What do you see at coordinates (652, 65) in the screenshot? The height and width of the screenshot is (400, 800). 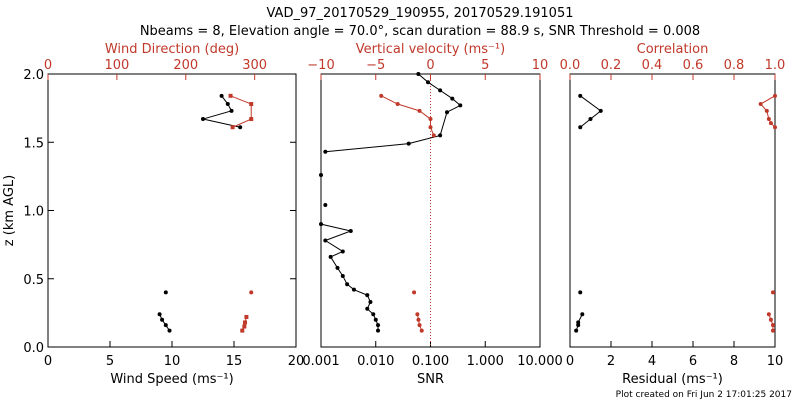 I see `x-top-tick-label: 0.4` at bounding box center [652, 65].